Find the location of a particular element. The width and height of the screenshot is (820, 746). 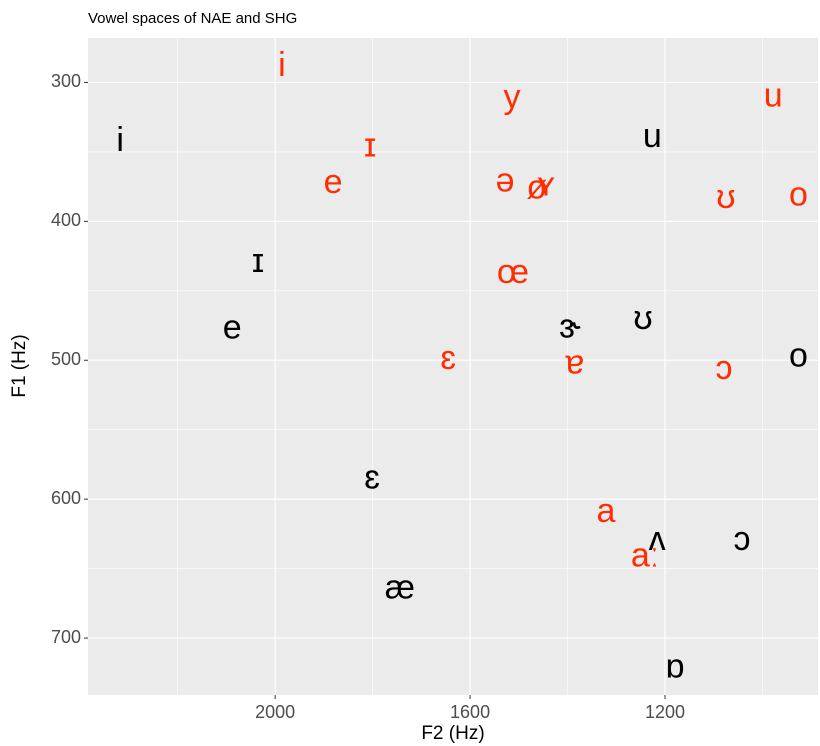

y-tick-label: 600 is located at coordinates (66, 498).